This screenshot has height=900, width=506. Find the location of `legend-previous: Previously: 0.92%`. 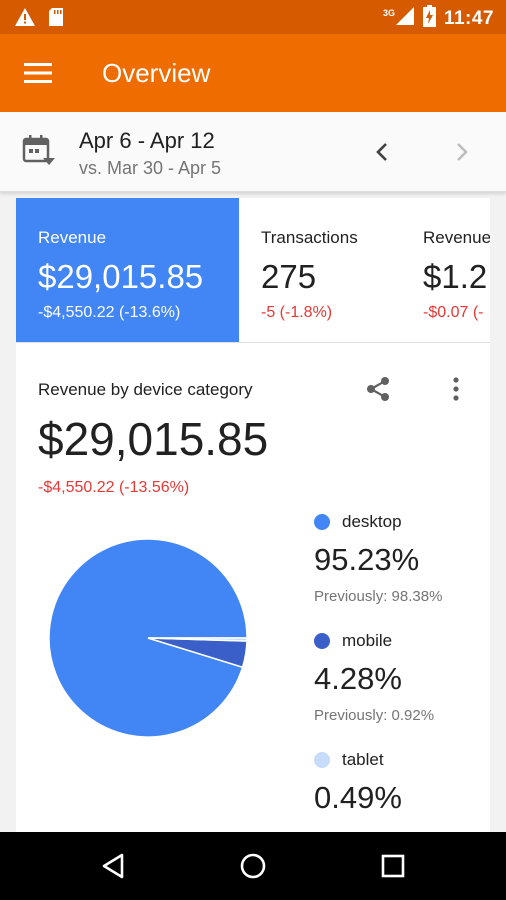

legend-previous: Previously: 0.92% is located at coordinates (374, 715).